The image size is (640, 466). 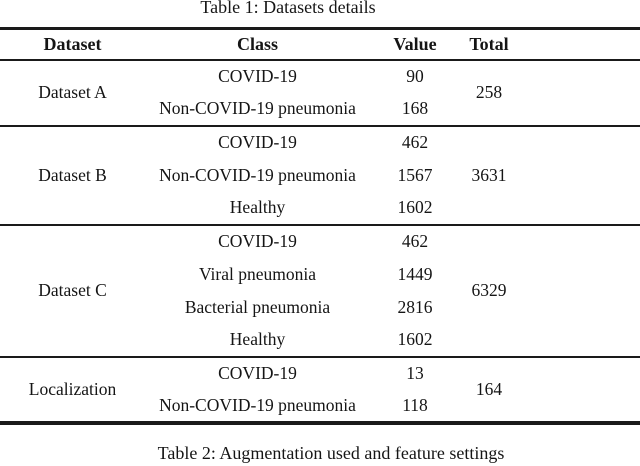 I want to click on value-cell: 1449, so click(x=415, y=273).